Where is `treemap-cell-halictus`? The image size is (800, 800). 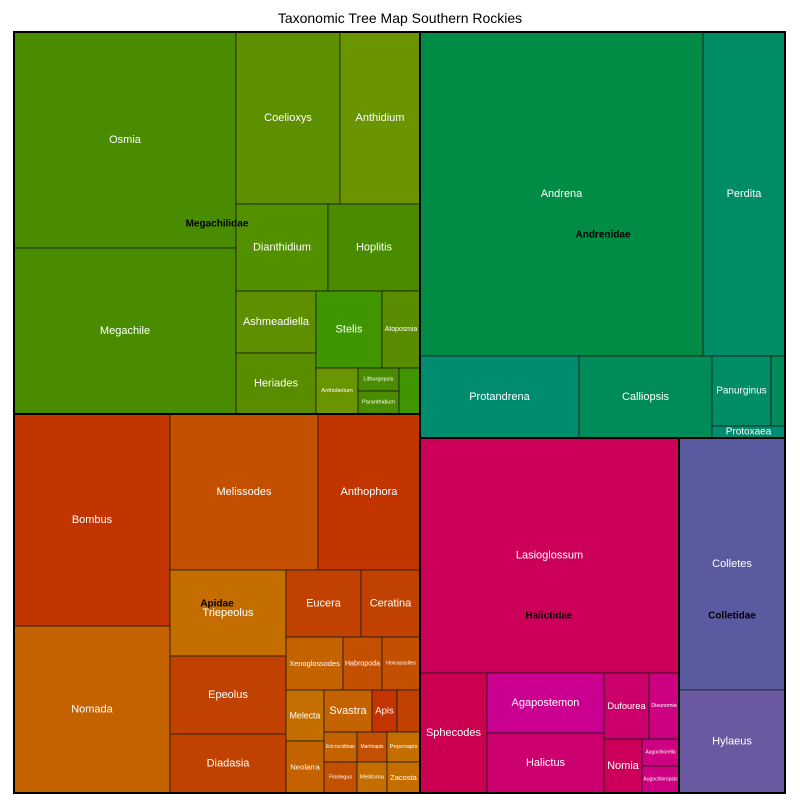 treemap-cell-halictus is located at coordinates (545, 763).